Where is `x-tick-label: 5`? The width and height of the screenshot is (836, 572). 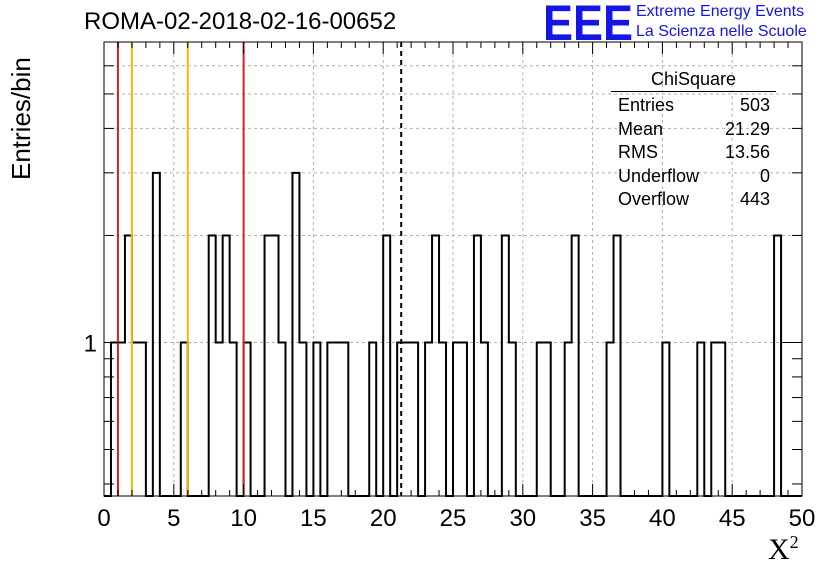 x-tick-label: 5 is located at coordinates (173, 518).